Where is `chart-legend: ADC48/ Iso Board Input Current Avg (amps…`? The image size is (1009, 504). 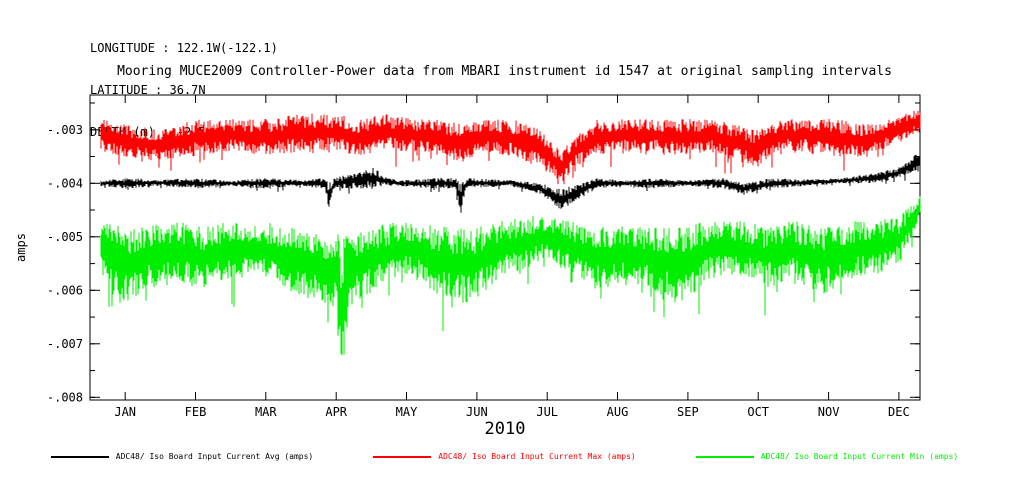 chart-legend: ADC48/ Iso Board Input Current Avg (amps… is located at coordinates (504, 456).